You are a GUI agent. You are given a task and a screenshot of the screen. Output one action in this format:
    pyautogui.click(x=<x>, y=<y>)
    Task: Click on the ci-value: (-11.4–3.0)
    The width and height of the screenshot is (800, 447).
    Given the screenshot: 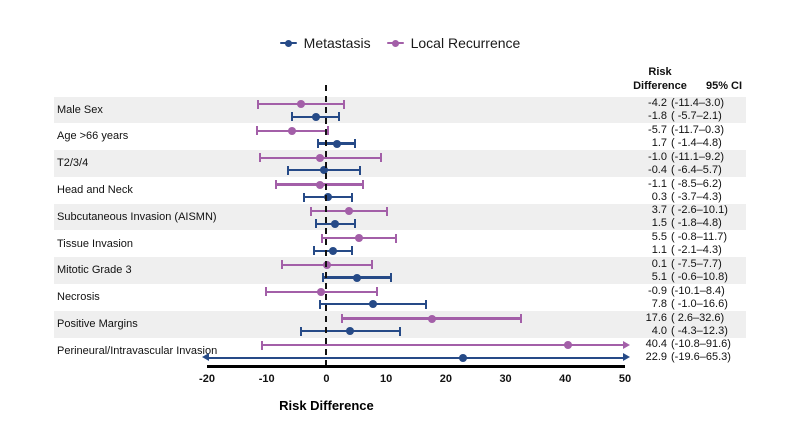 What is the action you would take?
    pyautogui.click(x=697, y=103)
    